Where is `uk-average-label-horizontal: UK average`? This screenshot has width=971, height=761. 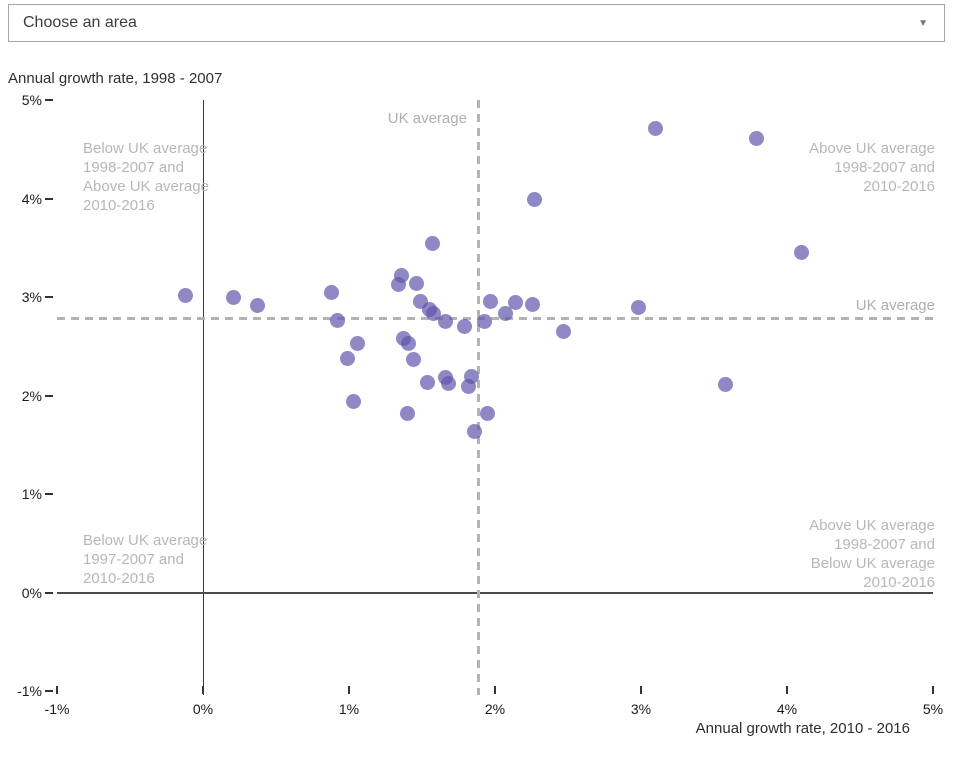 uk-average-label-horizontal: UK average is located at coordinates (895, 305).